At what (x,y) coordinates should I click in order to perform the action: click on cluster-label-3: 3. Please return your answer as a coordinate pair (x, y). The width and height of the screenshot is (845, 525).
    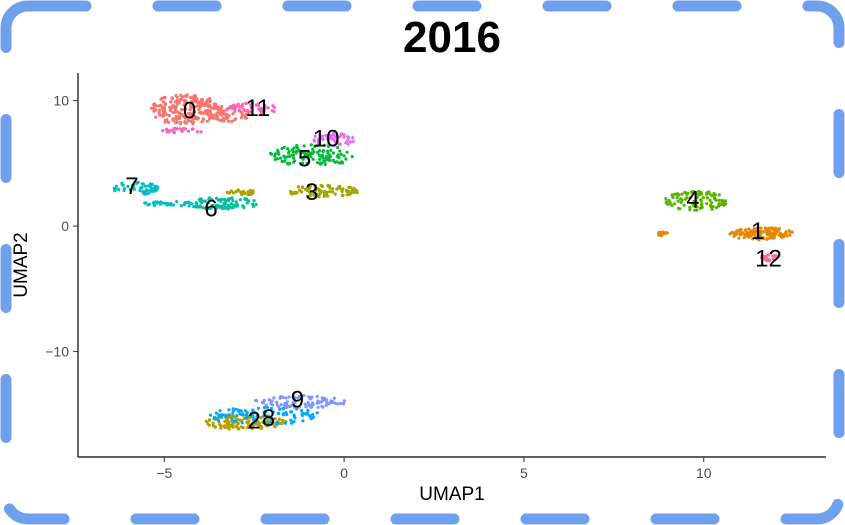
    Looking at the image, I should click on (311, 192).